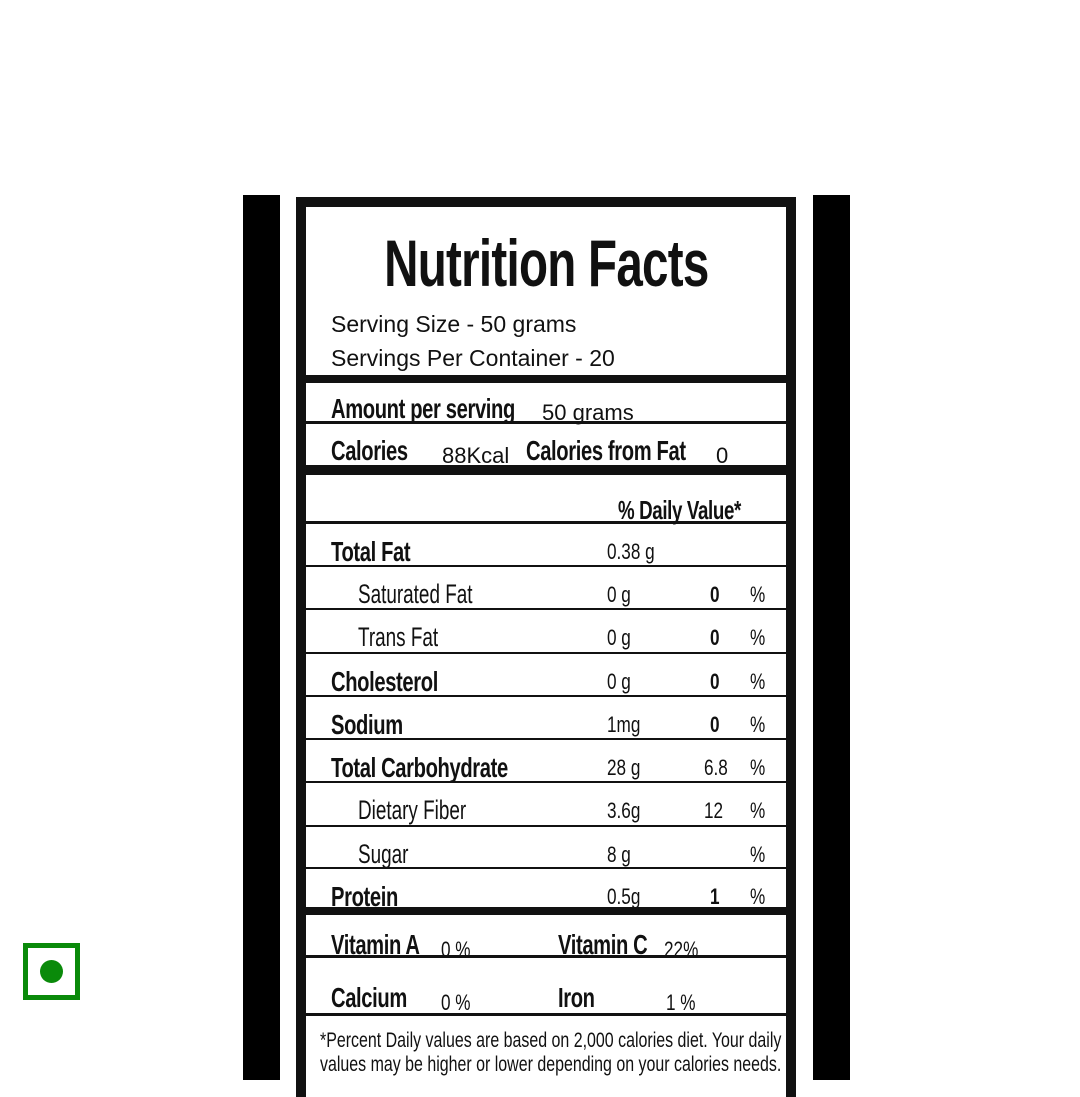 This screenshot has height=1097, width=1080. I want to click on nutrient-name: Cholesterol, so click(384, 681).